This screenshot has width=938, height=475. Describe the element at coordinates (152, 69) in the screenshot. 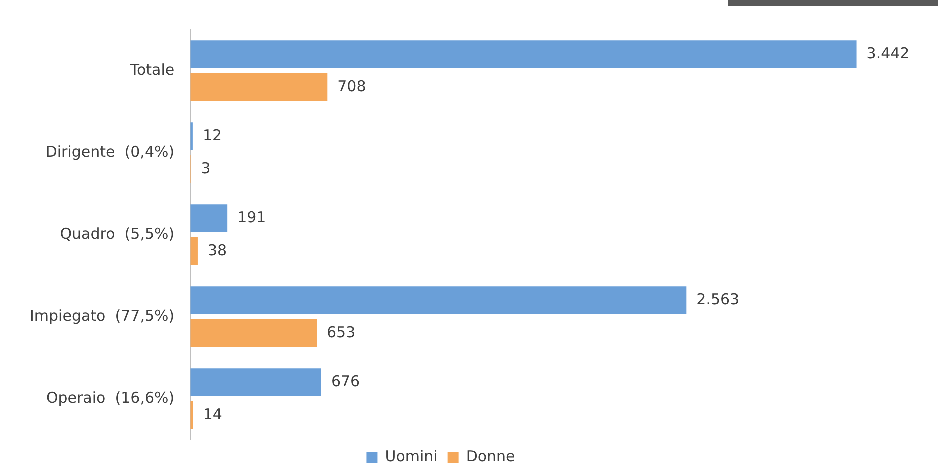

I see `y-tick-label: Totale` at that location.